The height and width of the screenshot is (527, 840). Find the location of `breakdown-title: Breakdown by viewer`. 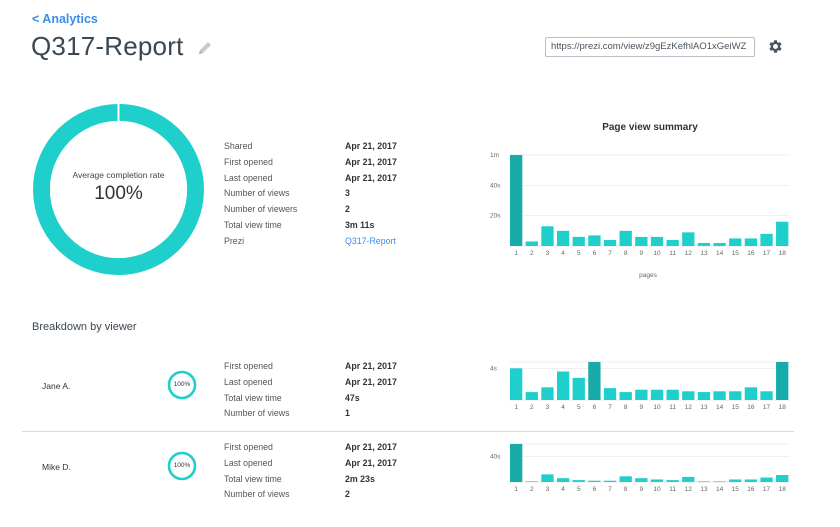

breakdown-title: Breakdown by viewer is located at coordinates (84, 327).